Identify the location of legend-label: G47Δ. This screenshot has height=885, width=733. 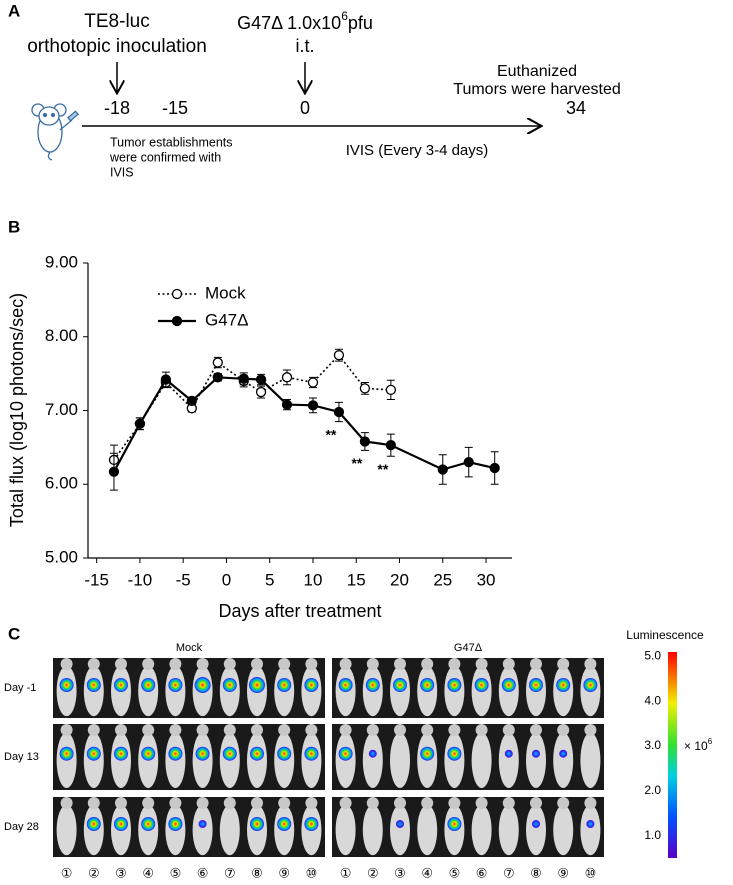
(227, 319).